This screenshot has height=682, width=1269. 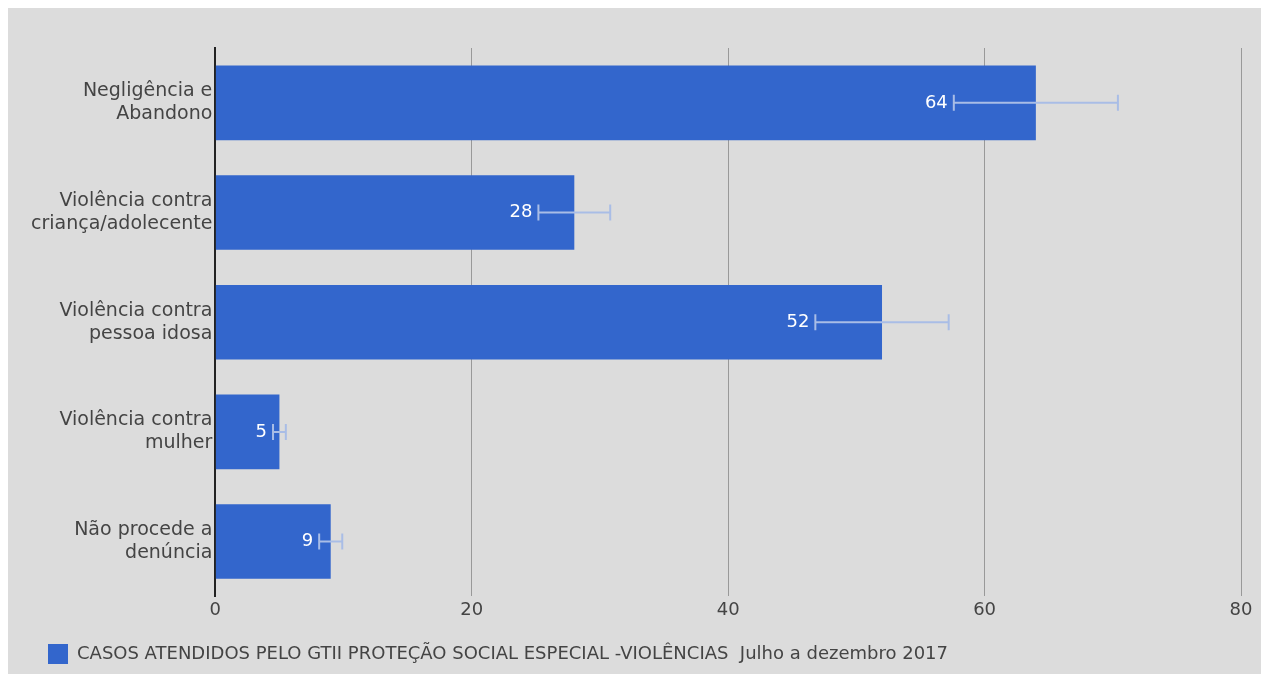 What do you see at coordinates (215, 608) in the screenshot?
I see `x-tick-label: 0` at bounding box center [215, 608].